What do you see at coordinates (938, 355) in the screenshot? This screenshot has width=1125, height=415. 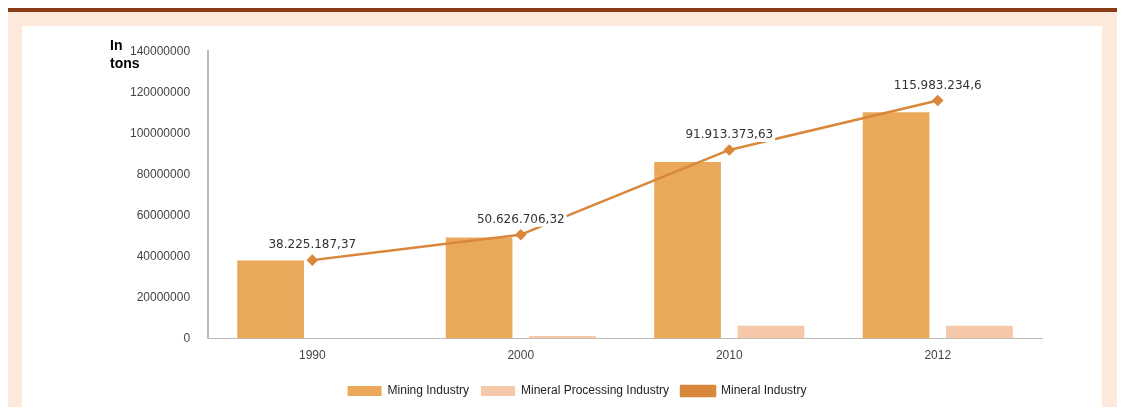 I see `x-tick-label: 2012` at bounding box center [938, 355].